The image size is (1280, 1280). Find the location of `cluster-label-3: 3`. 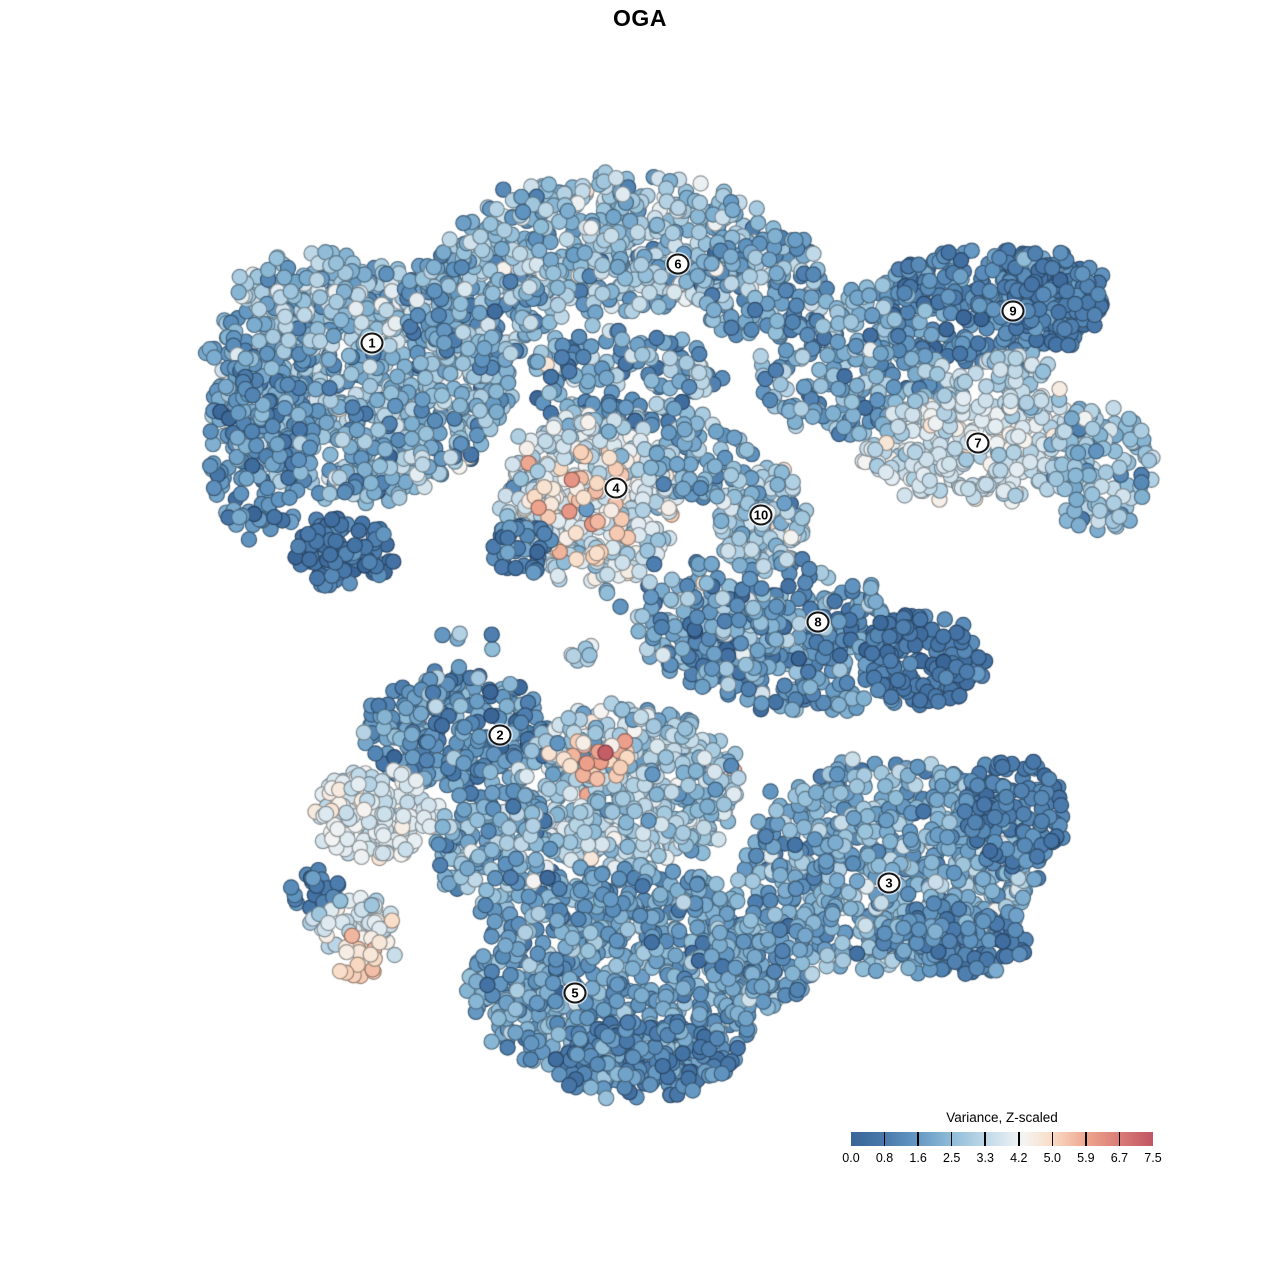

cluster-label-3: 3 is located at coordinates (889, 883).